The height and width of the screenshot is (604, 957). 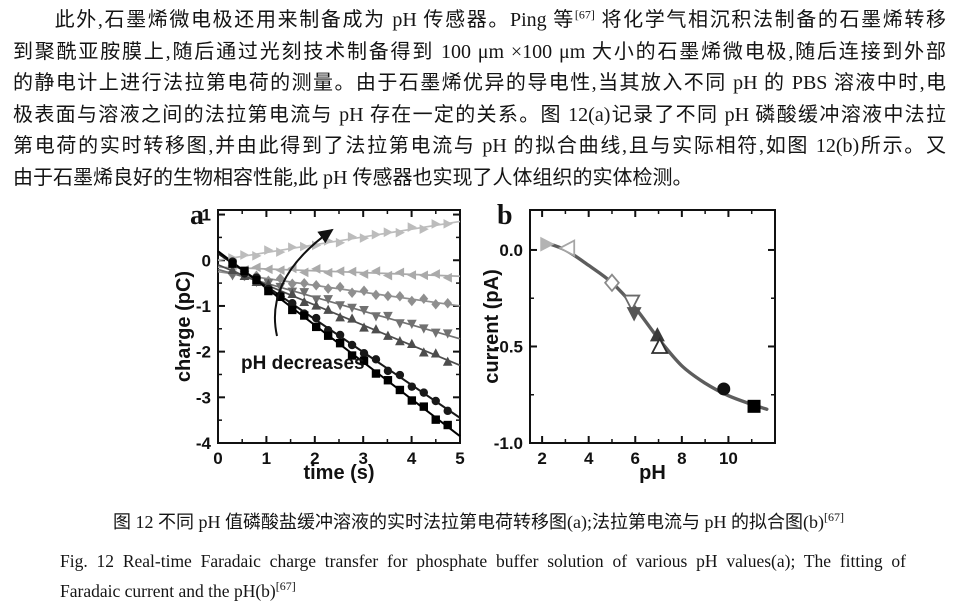 I want to click on tick-label: -2, so click(x=203, y=352).